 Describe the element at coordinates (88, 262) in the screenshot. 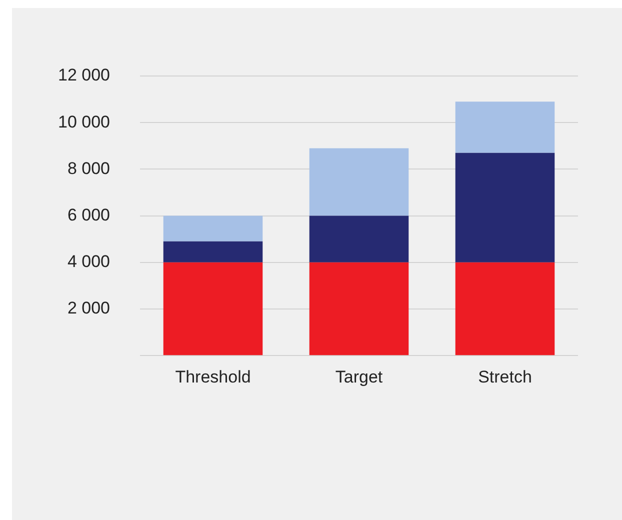

I see `y-tick-label: 4 000` at that location.